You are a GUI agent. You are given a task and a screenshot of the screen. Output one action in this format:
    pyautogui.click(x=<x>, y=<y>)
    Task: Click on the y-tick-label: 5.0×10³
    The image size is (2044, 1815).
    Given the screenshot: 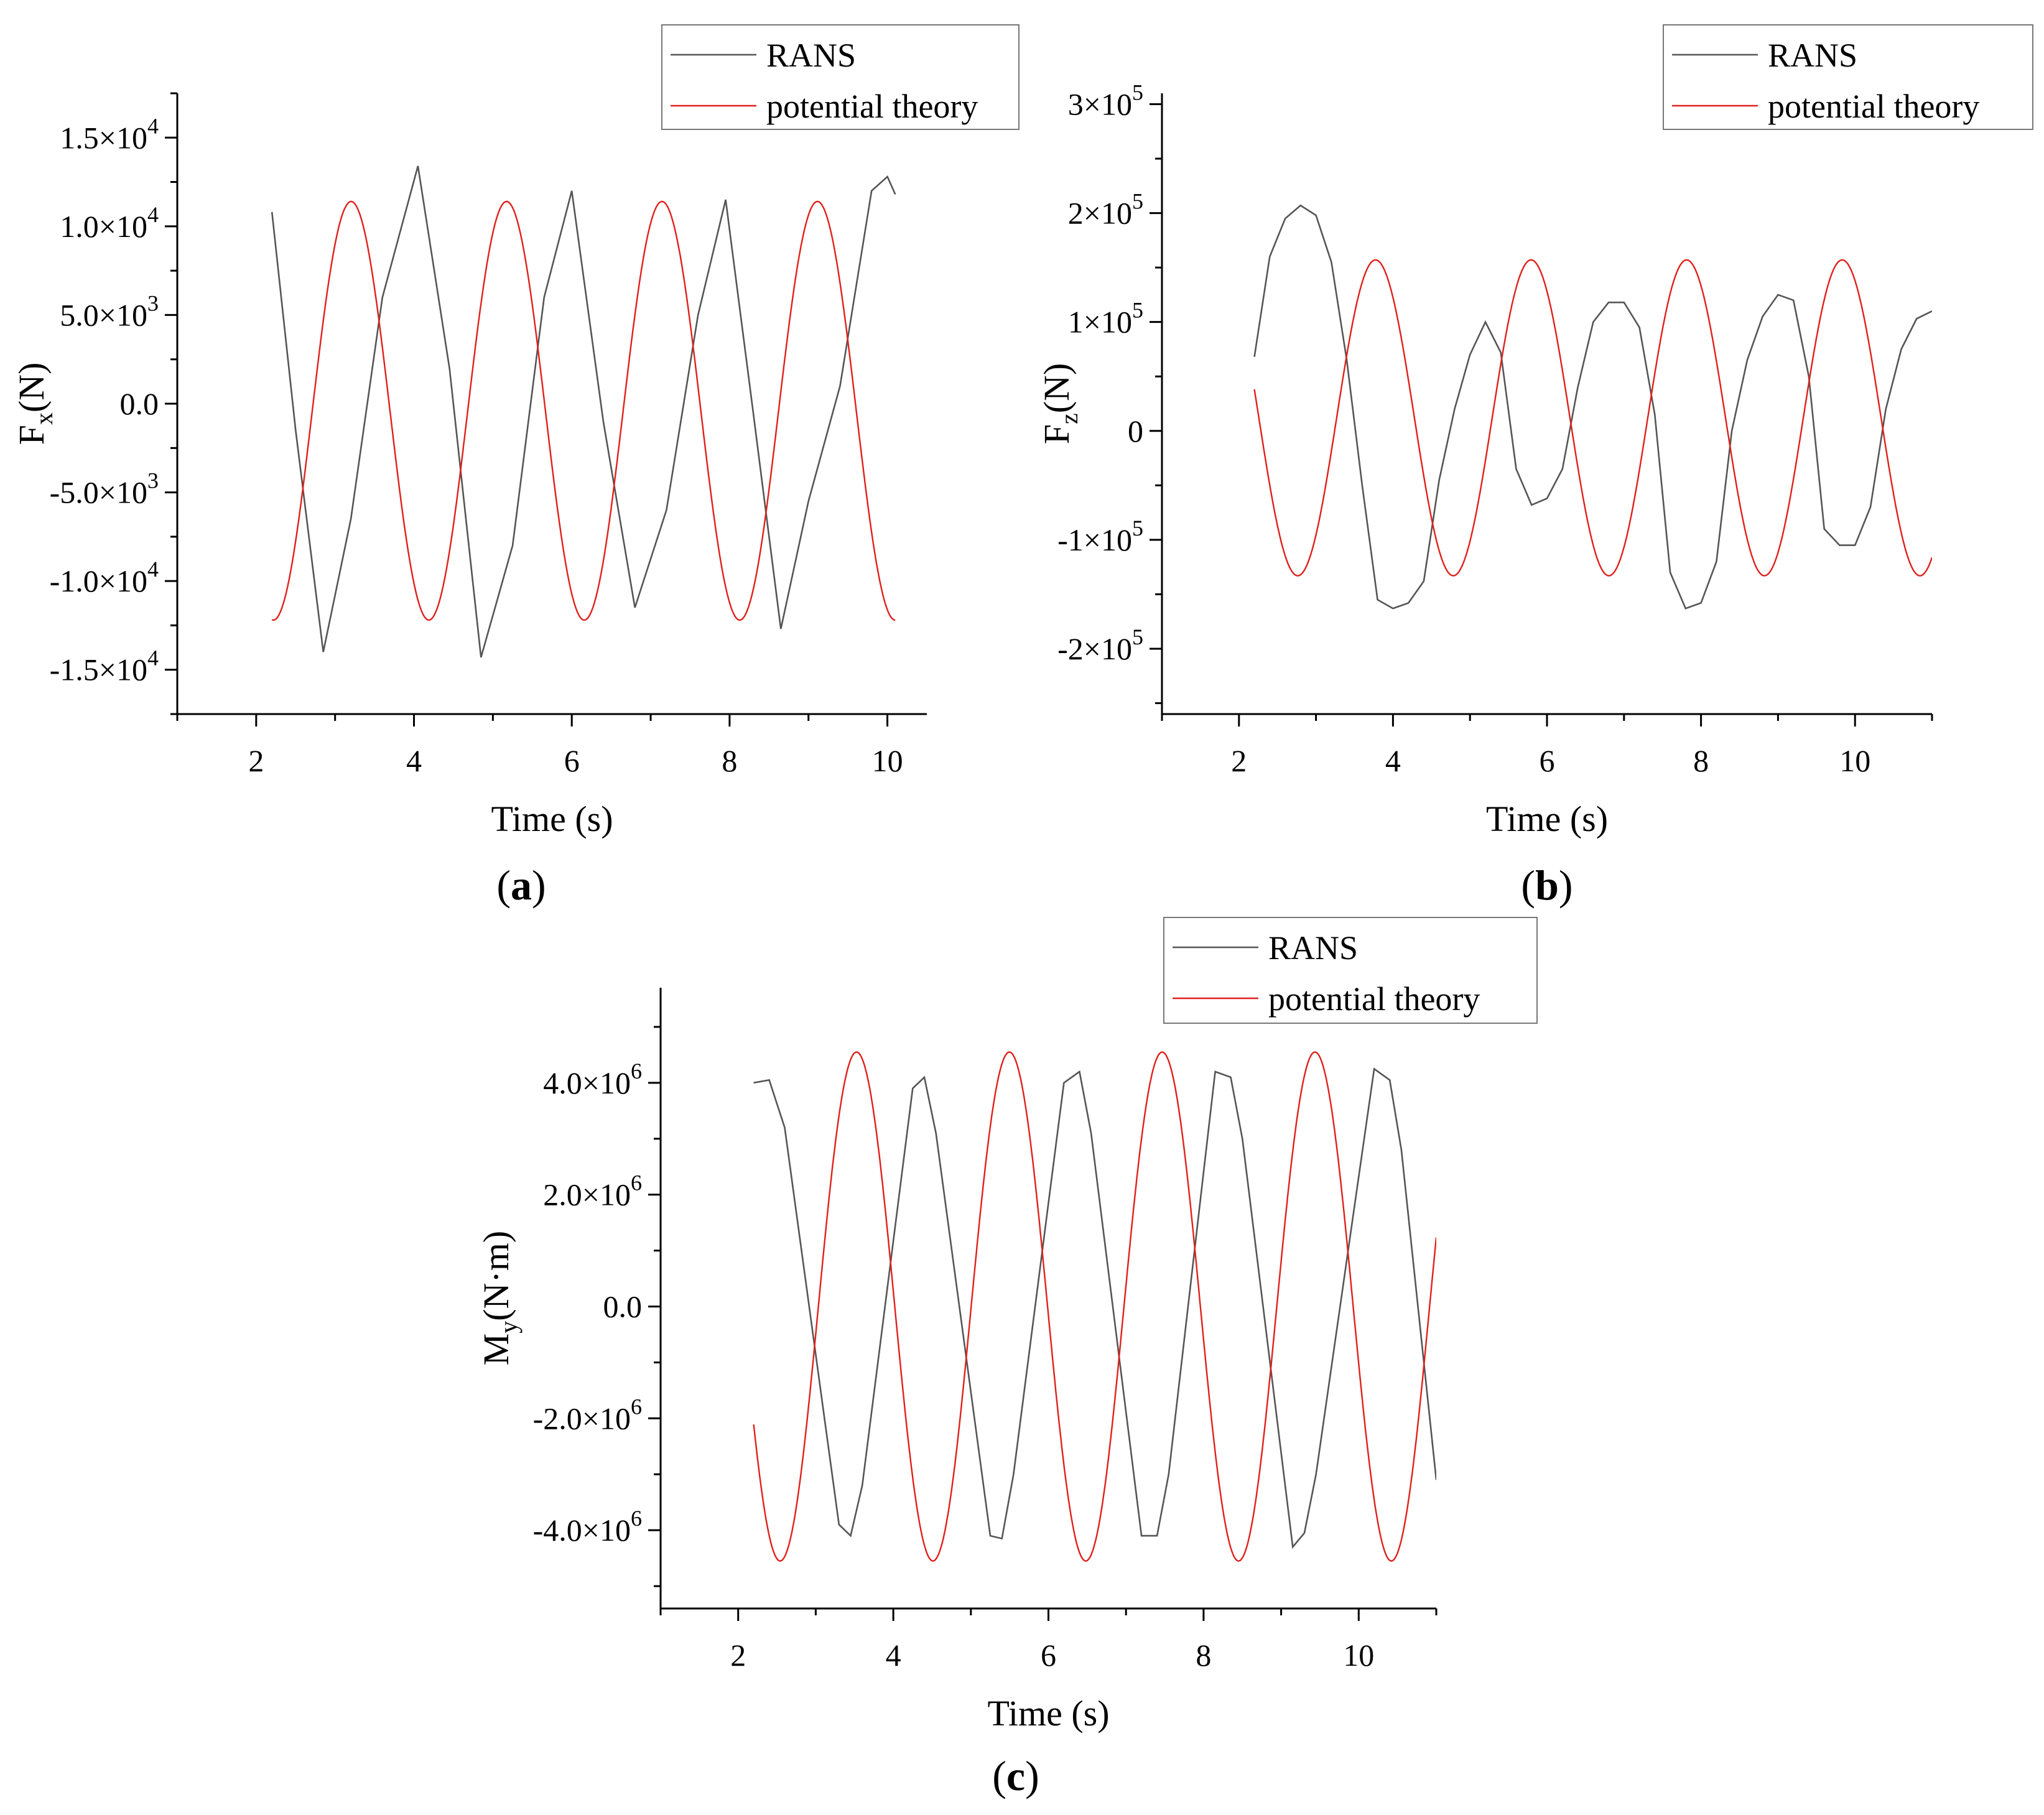 What is the action you would take?
    pyautogui.click(x=109, y=311)
    